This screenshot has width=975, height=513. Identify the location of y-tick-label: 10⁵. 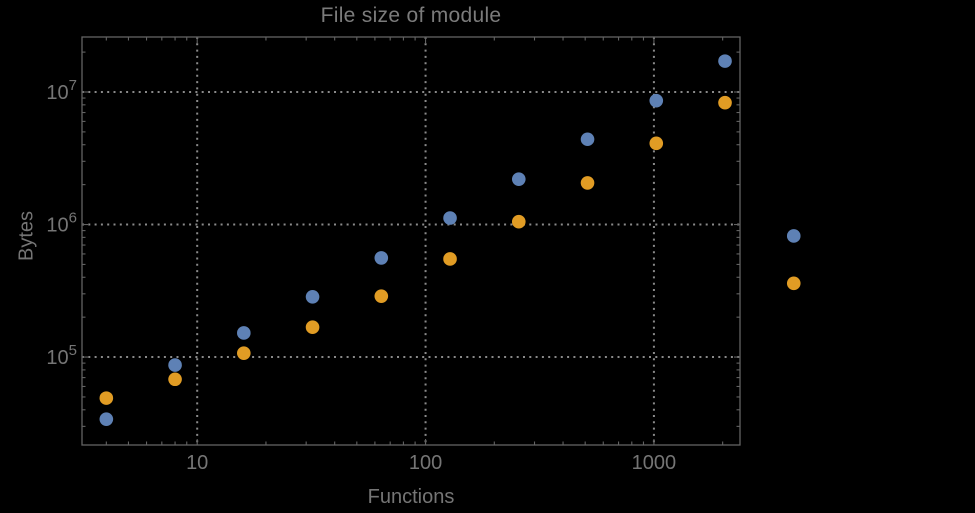
(61, 355).